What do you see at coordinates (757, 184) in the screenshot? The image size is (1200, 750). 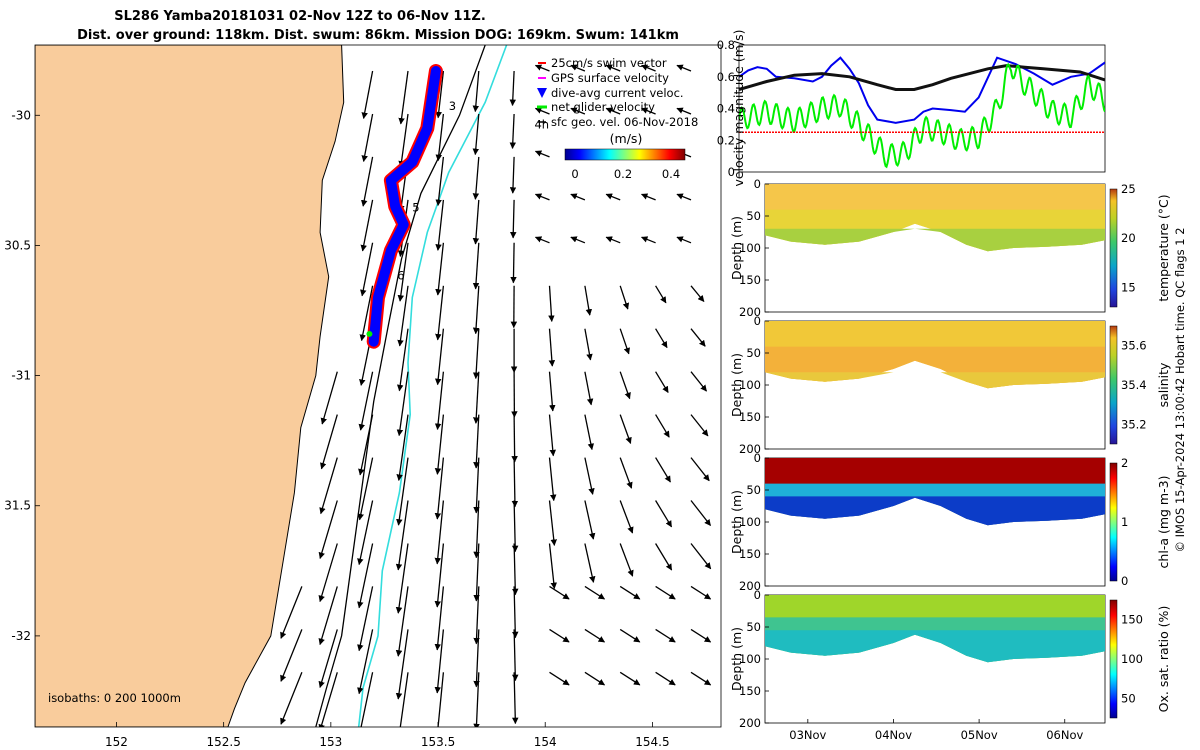 I see `temperature-ytick-label: 0` at bounding box center [757, 184].